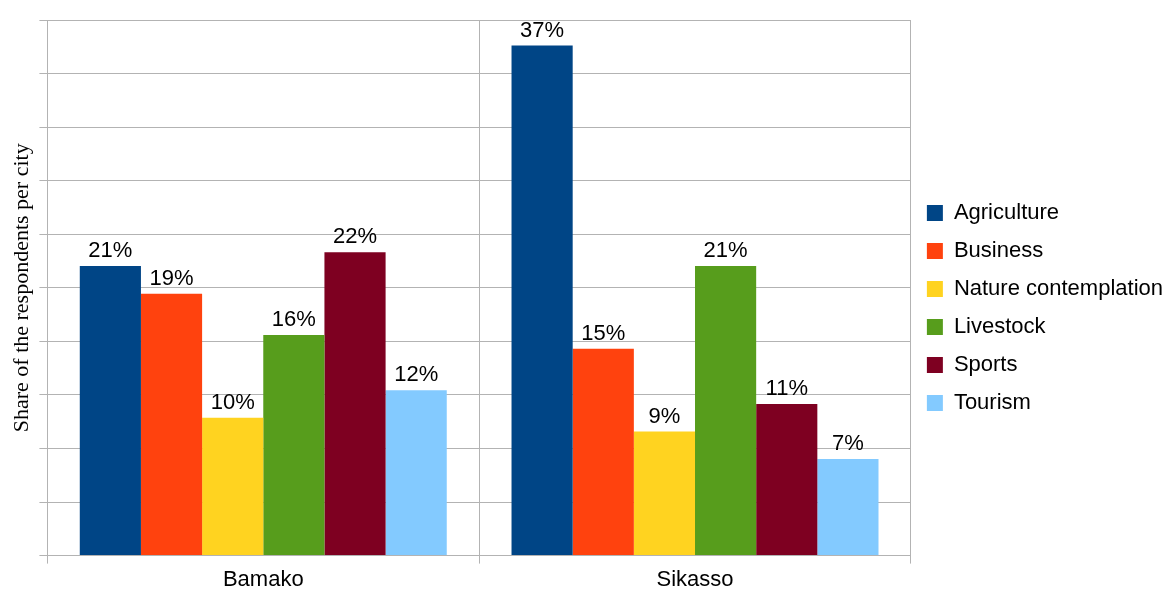  Describe the element at coordinates (416, 374) in the screenshot. I see `data-label: 12%` at that location.